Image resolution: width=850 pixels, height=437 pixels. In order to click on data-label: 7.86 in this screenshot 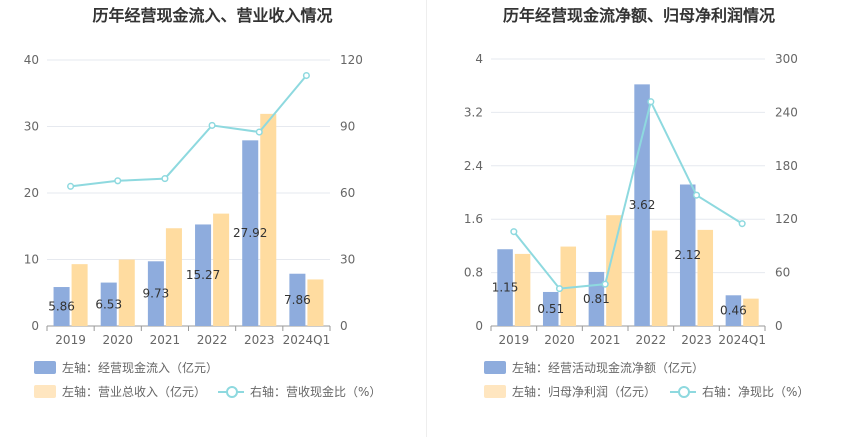, I will do `click(297, 300)`.